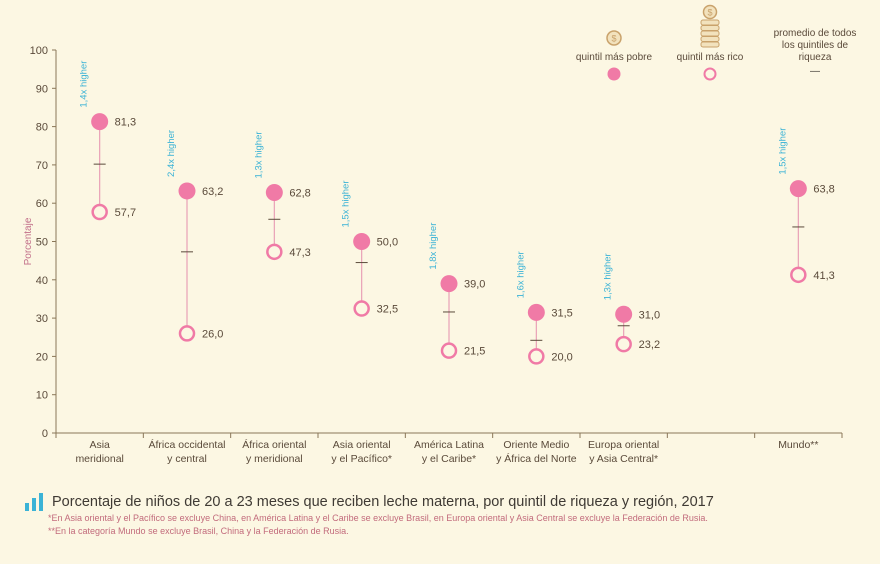 This screenshot has width=880, height=564. Describe the element at coordinates (815, 33) in the screenshot. I see `legend-average-line1: promedio de todos` at that location.